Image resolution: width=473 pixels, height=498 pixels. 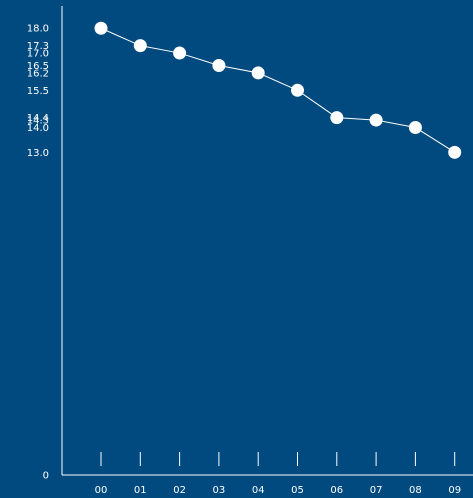 I want to click on y-tick-label: 16.5, so click(x=38, y=66).